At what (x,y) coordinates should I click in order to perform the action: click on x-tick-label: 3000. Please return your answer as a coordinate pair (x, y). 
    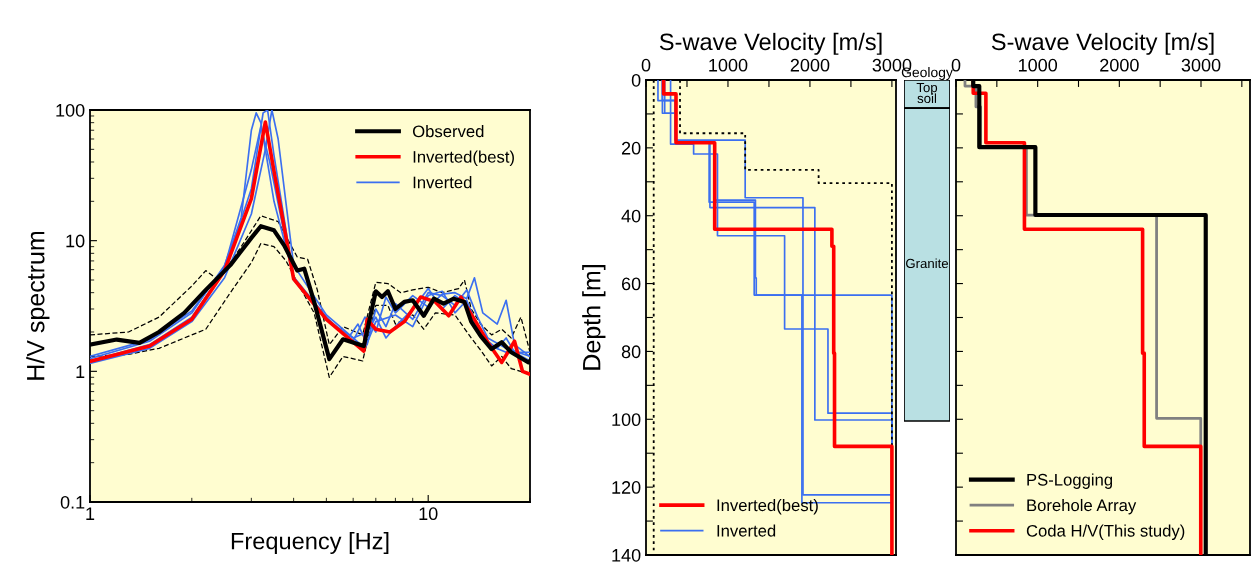
    Looking at the image, I should click on (1201, 65).